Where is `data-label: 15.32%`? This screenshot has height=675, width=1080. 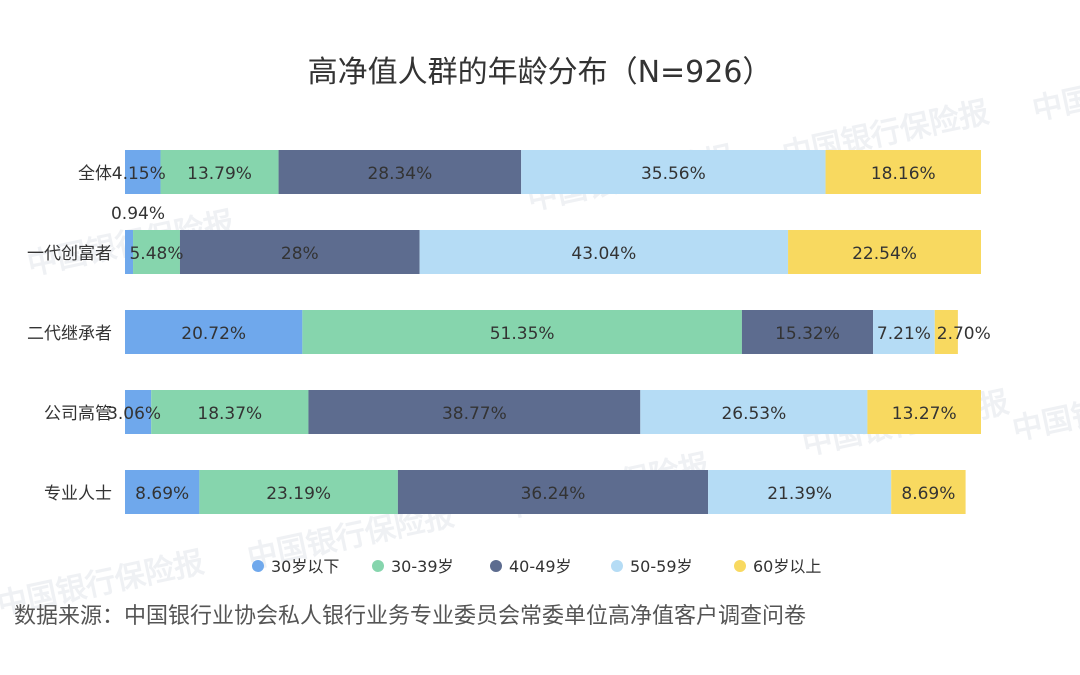
data-label: 15.32% is located at coordinates (807, 334).